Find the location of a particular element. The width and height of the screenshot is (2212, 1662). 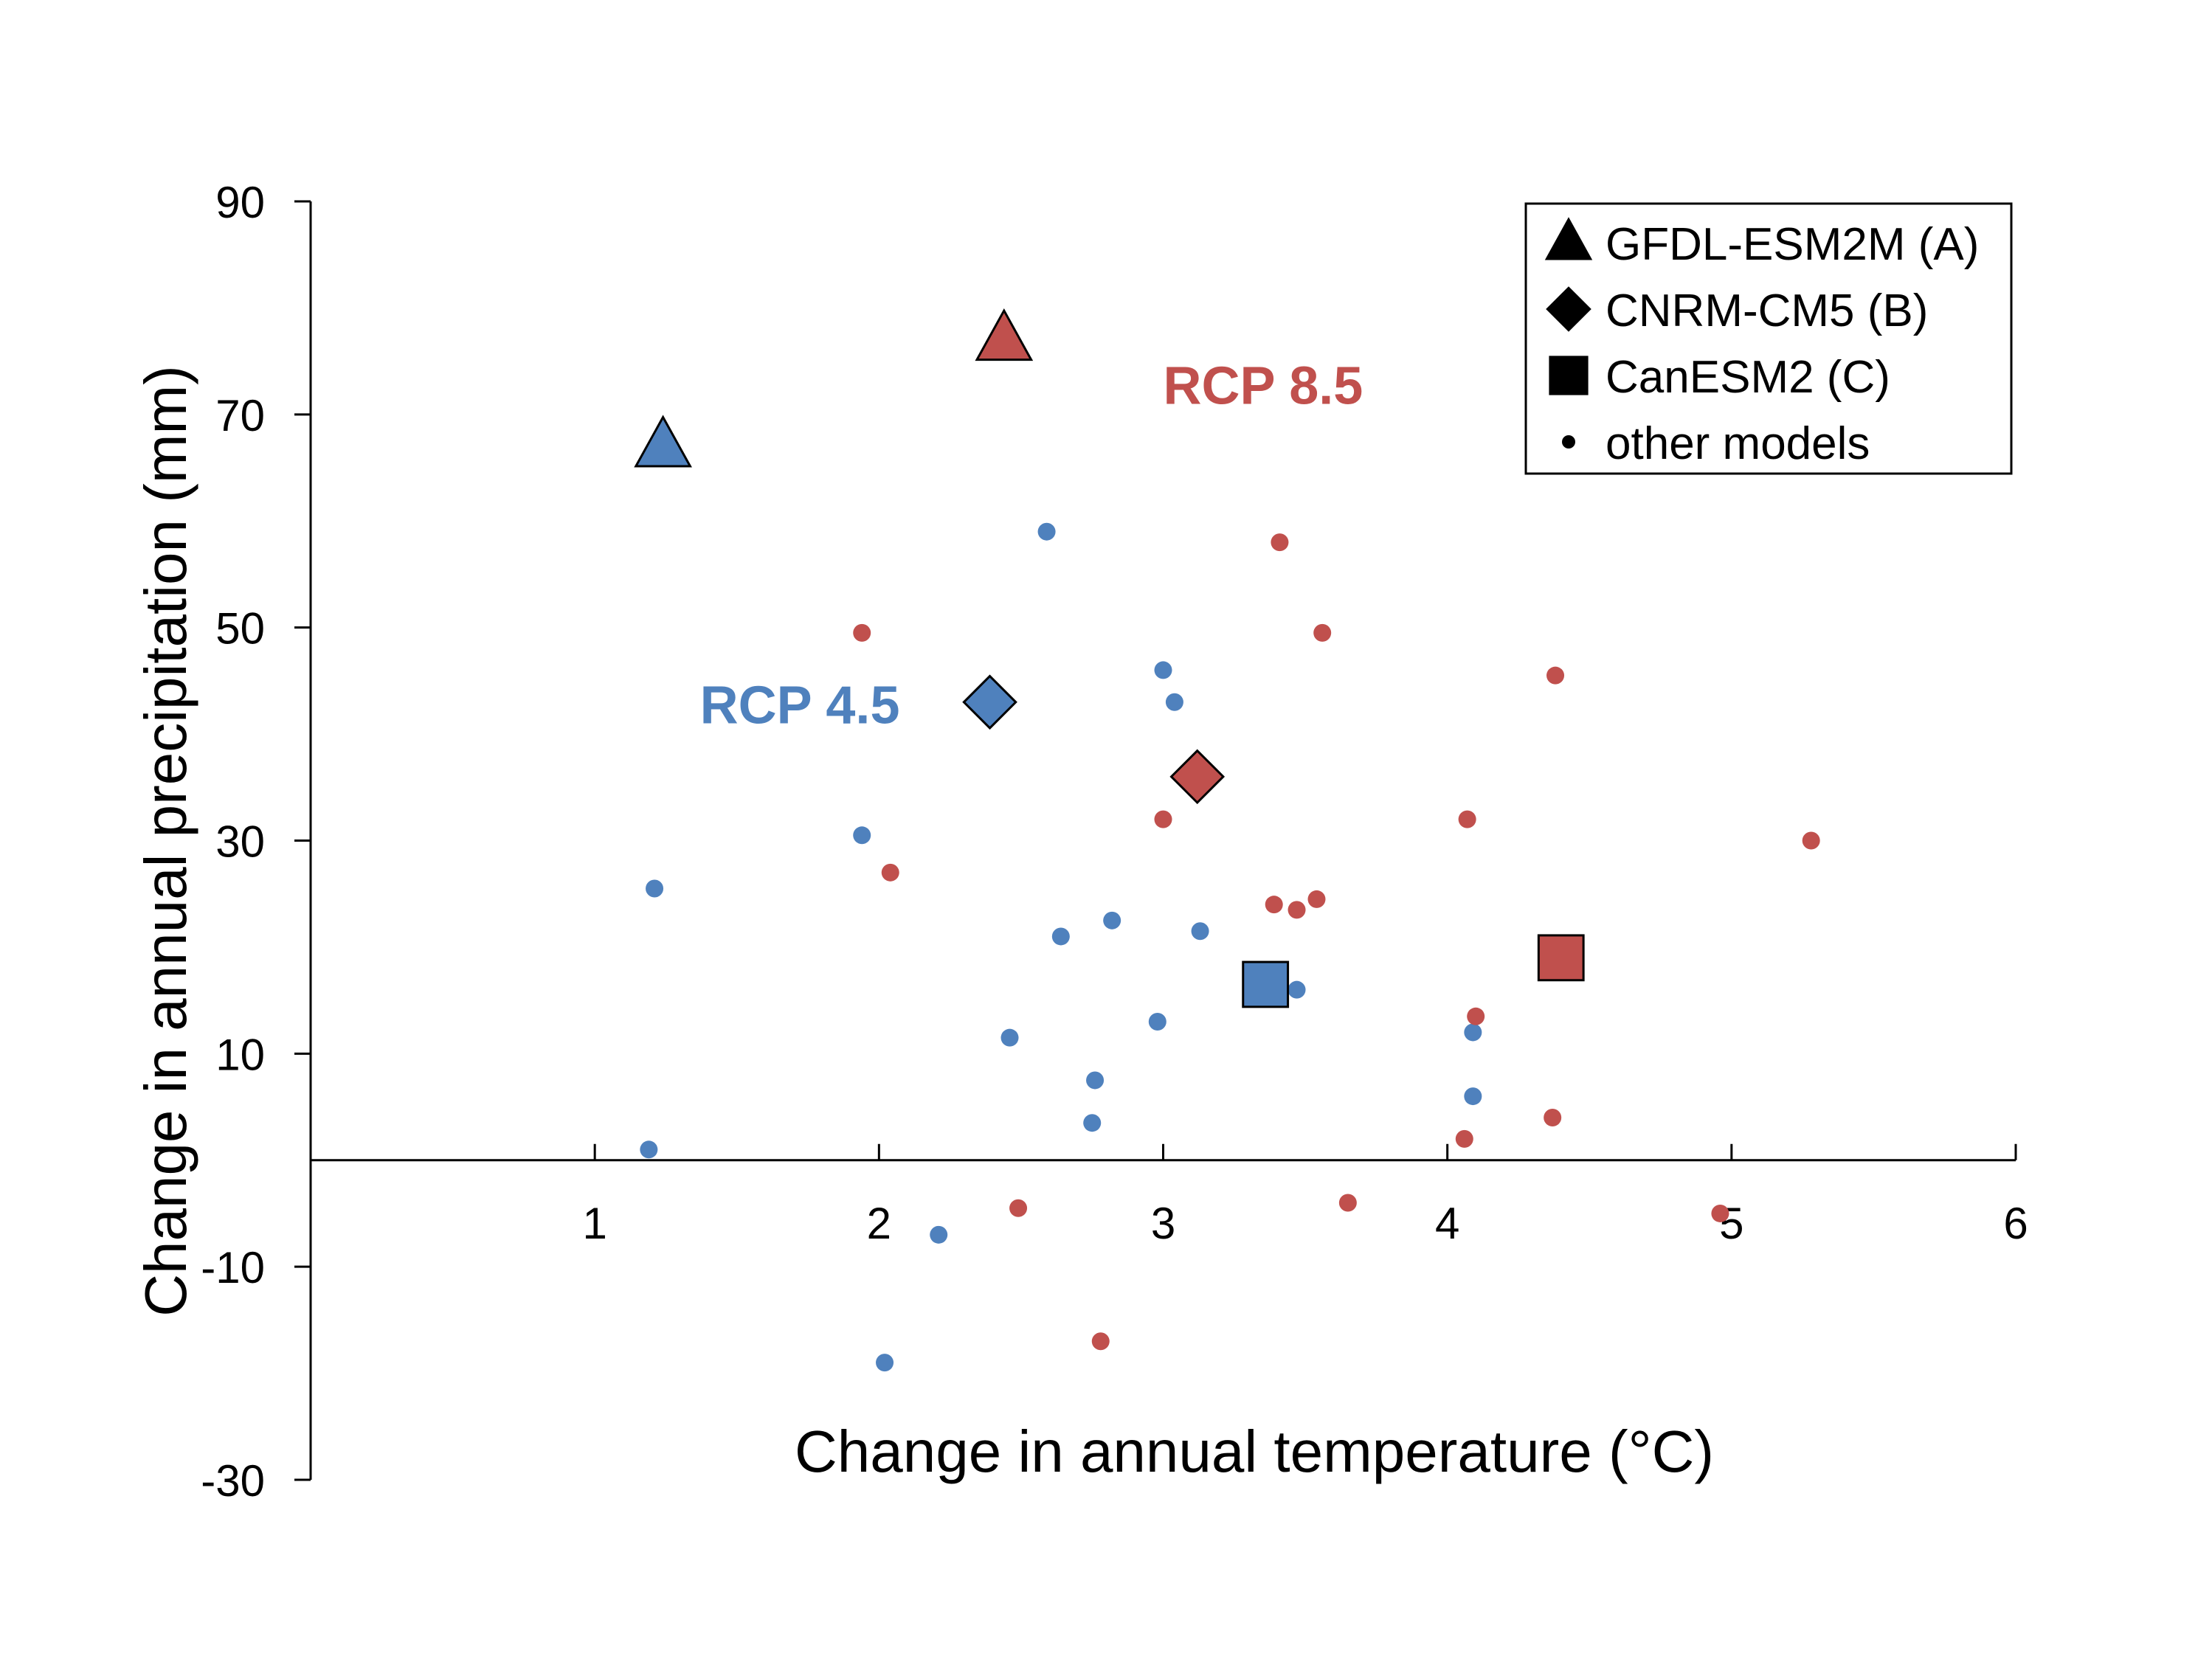

legend-box is located at coordinates (1769, 338).